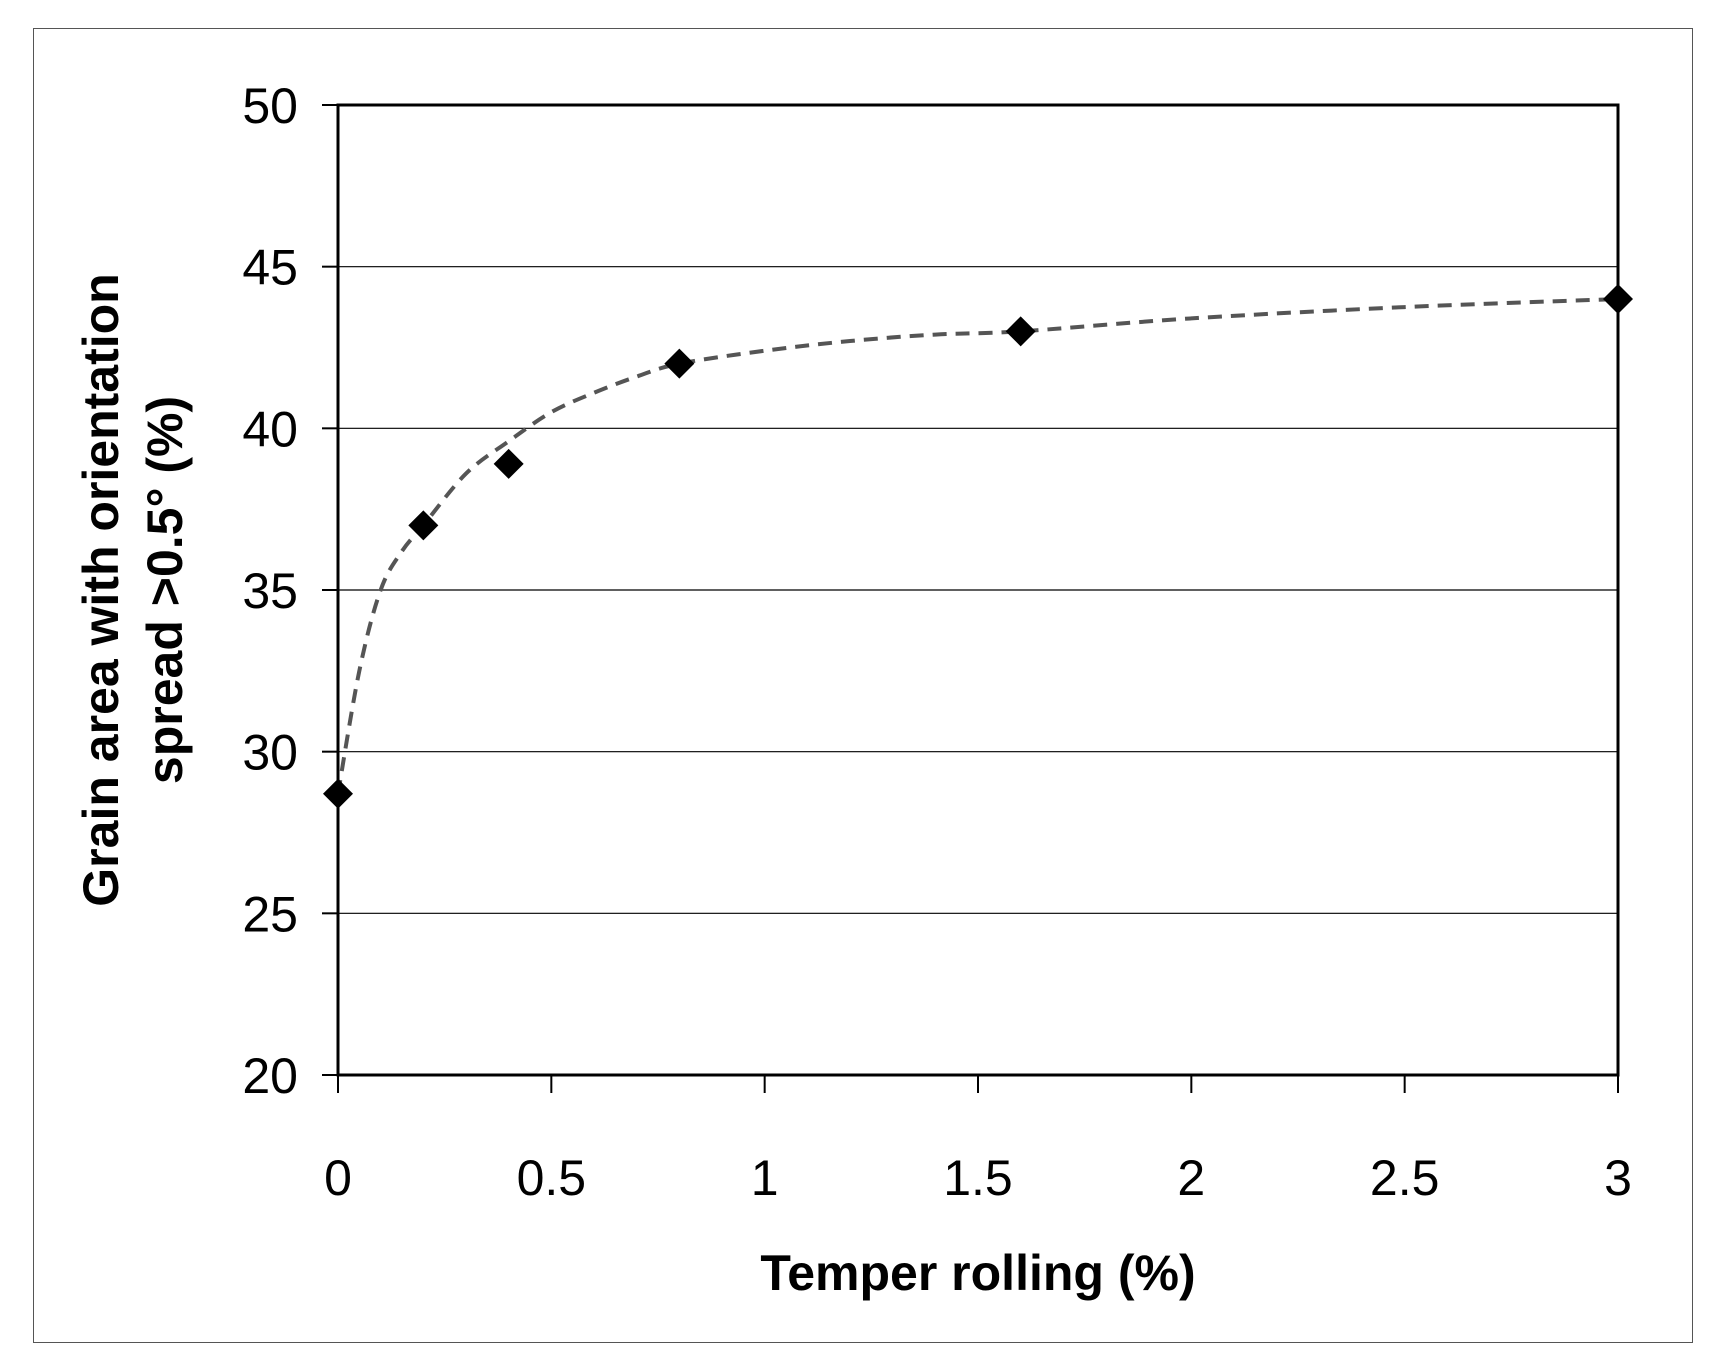 The height and width of the screenshot is (1370, 1725). I want to click on x-axis-title: Temper rolling (%), so click(977, 1273).